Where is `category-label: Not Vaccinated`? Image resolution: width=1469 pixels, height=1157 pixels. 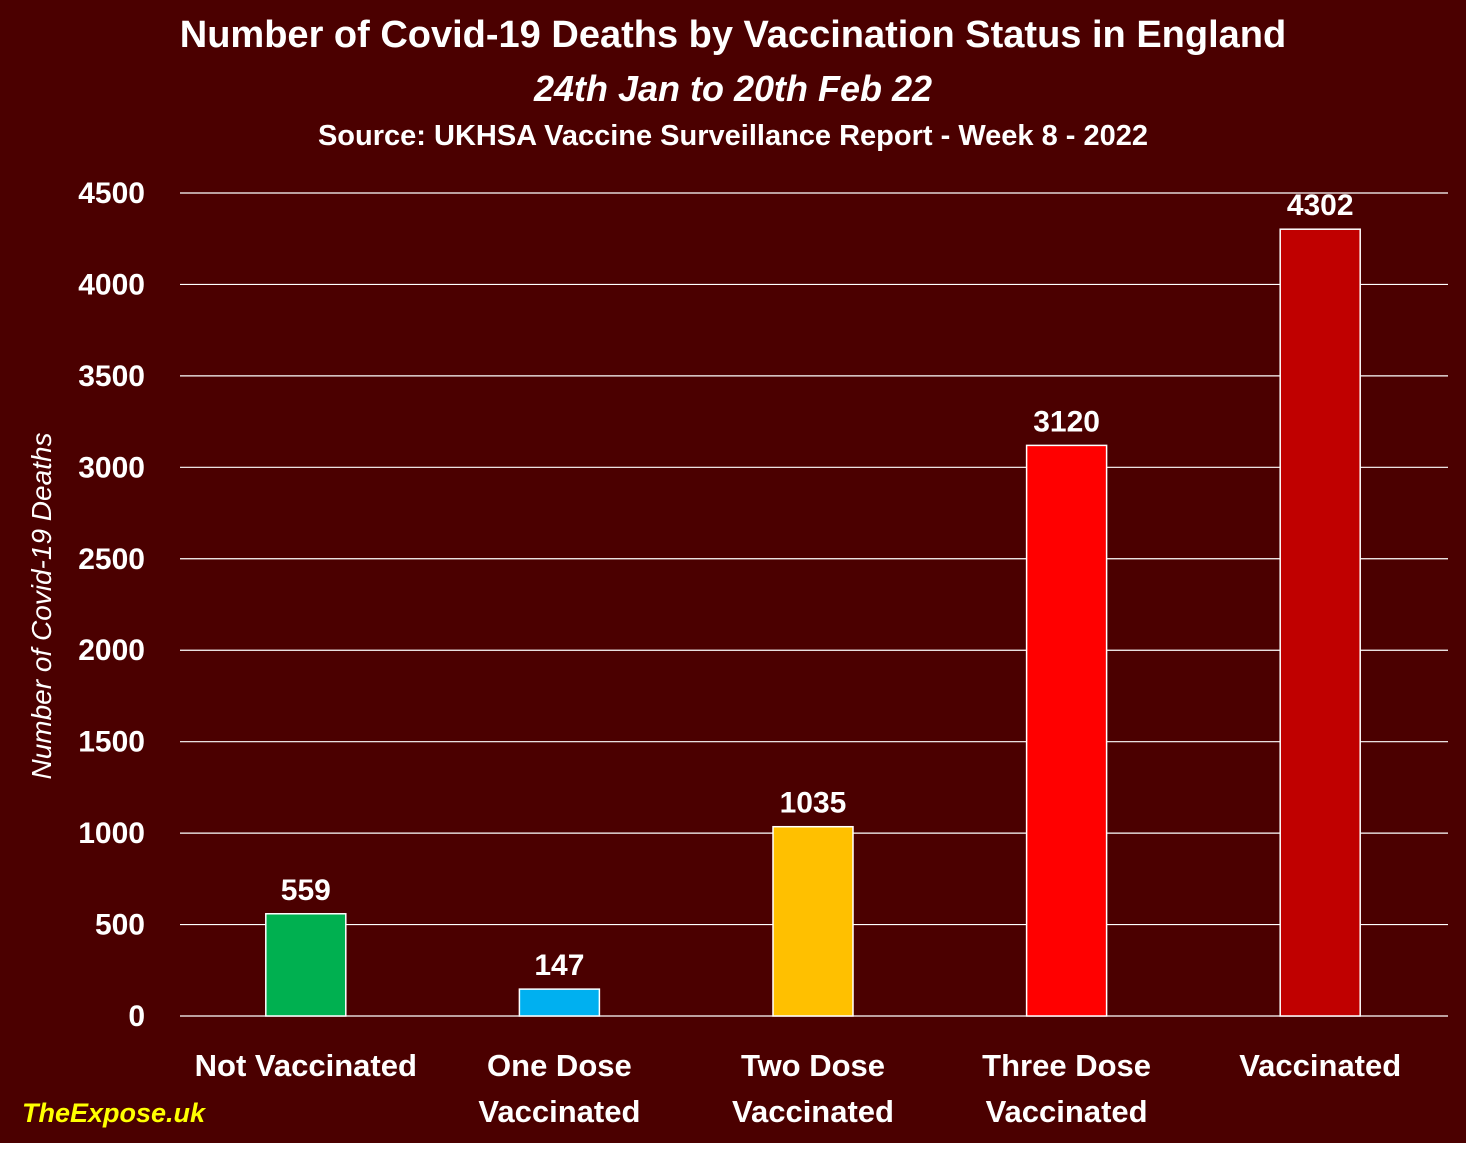 category-label: Not Vaccinated is located at coordinates (306, 1065).